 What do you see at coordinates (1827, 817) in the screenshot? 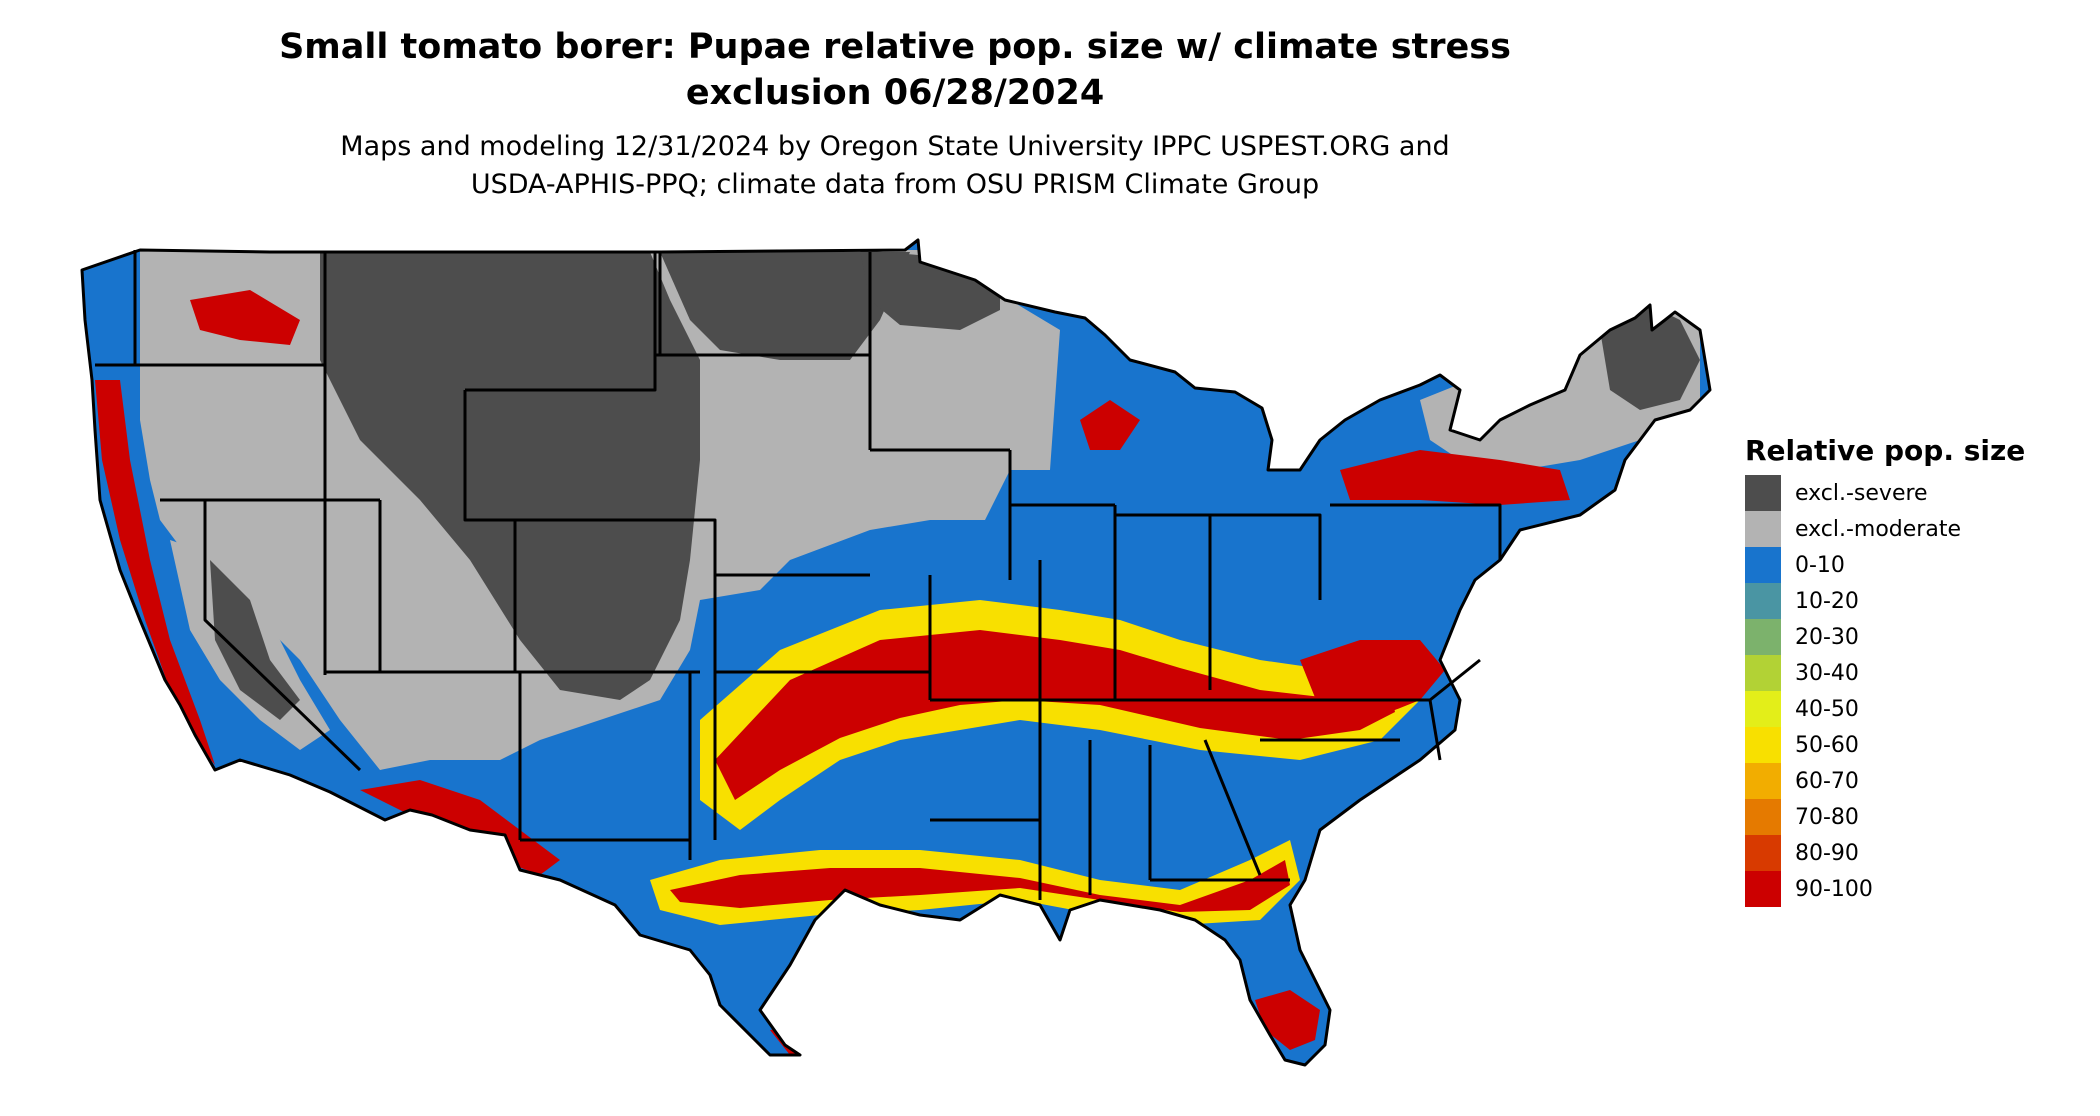
I see `legend-label: 70-80` at bounding box center [1827, 817].